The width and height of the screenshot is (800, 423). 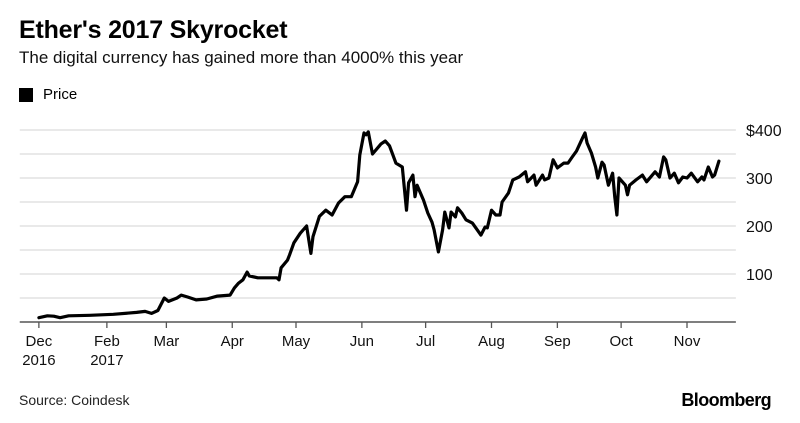 What do you see at coordinates (759, 227) in the screenshot?
I see `y-tick-label: 200` at bounding box center [759, 227].